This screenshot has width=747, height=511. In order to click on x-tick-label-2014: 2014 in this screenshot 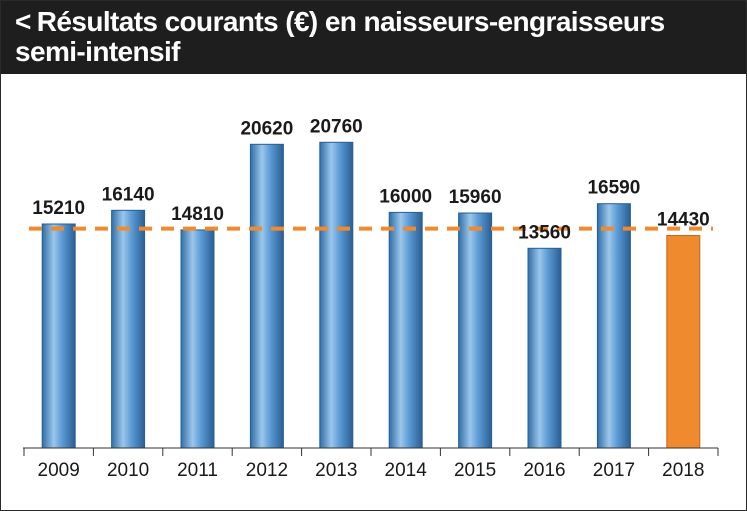, I will do `click(406, 470)`.